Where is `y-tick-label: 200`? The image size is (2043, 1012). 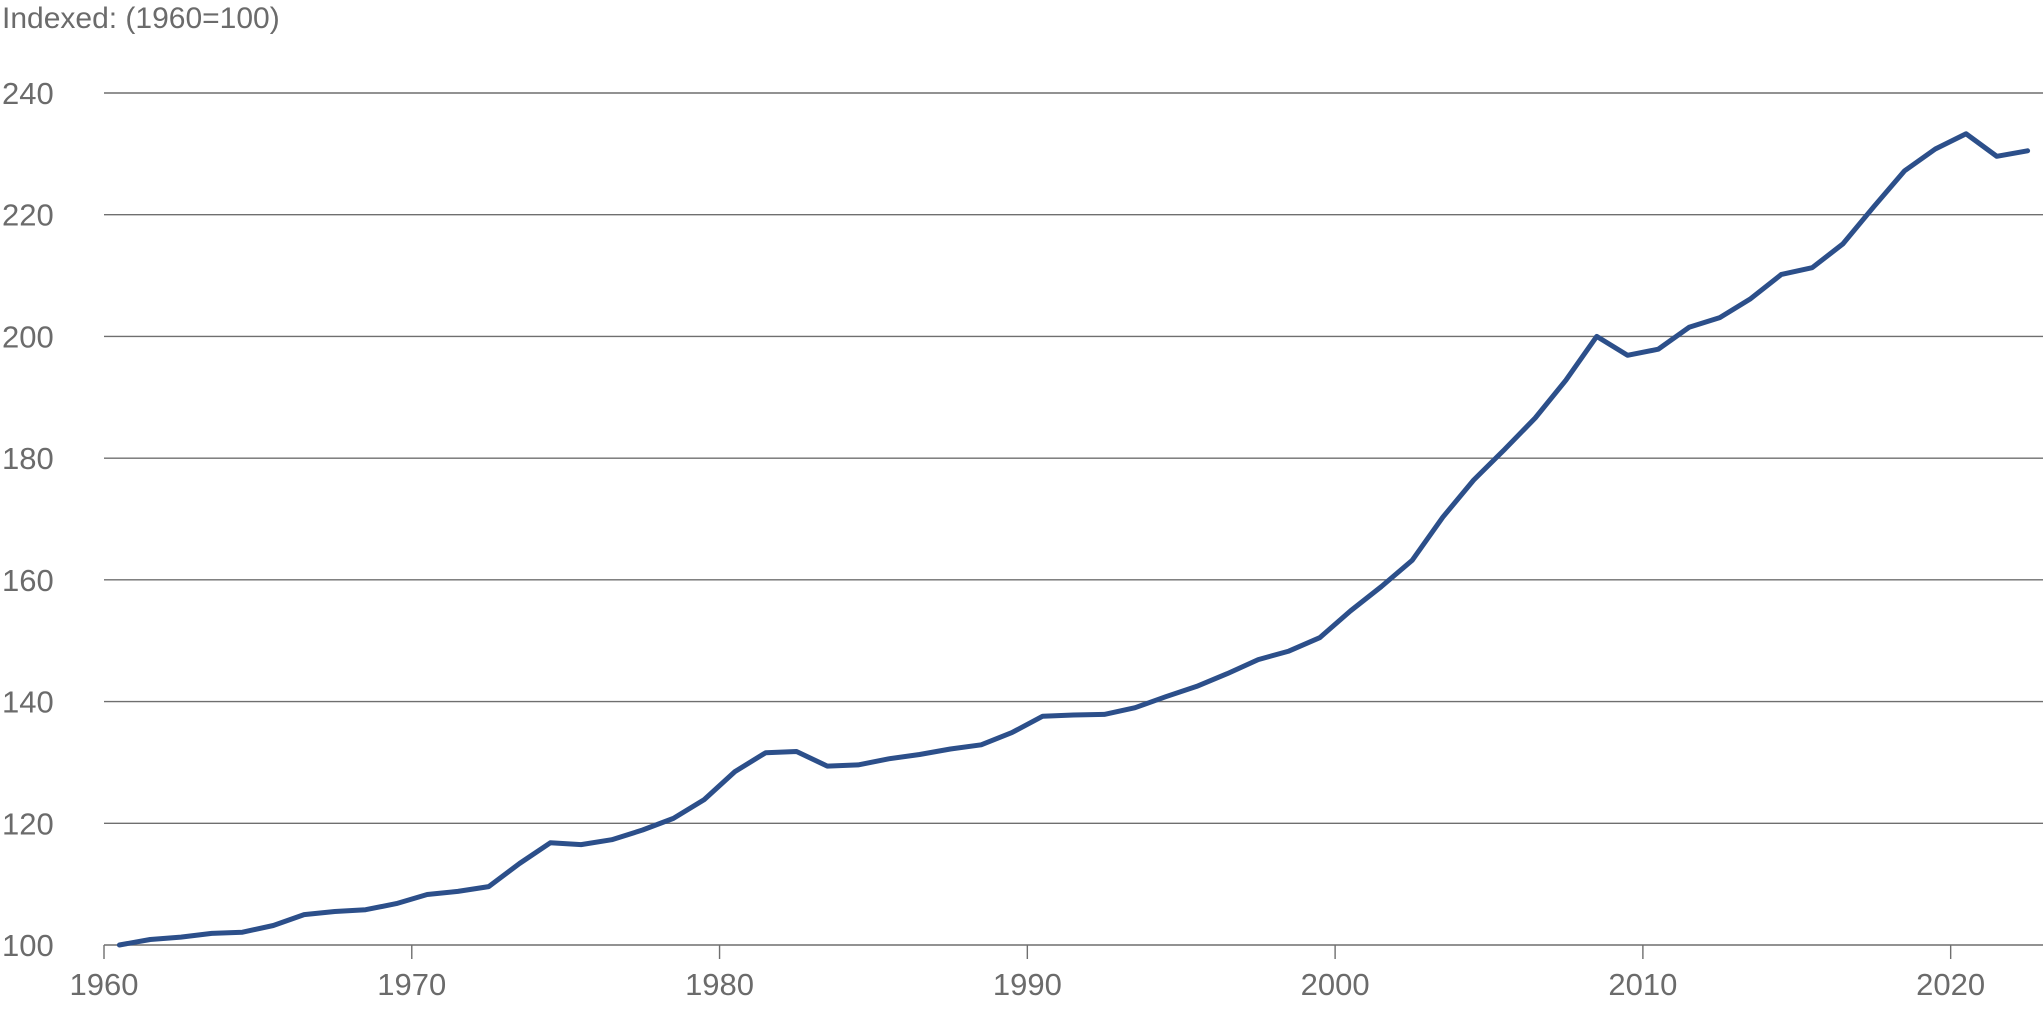
y-tick-label: 200 is located at coordinates (28, 336).